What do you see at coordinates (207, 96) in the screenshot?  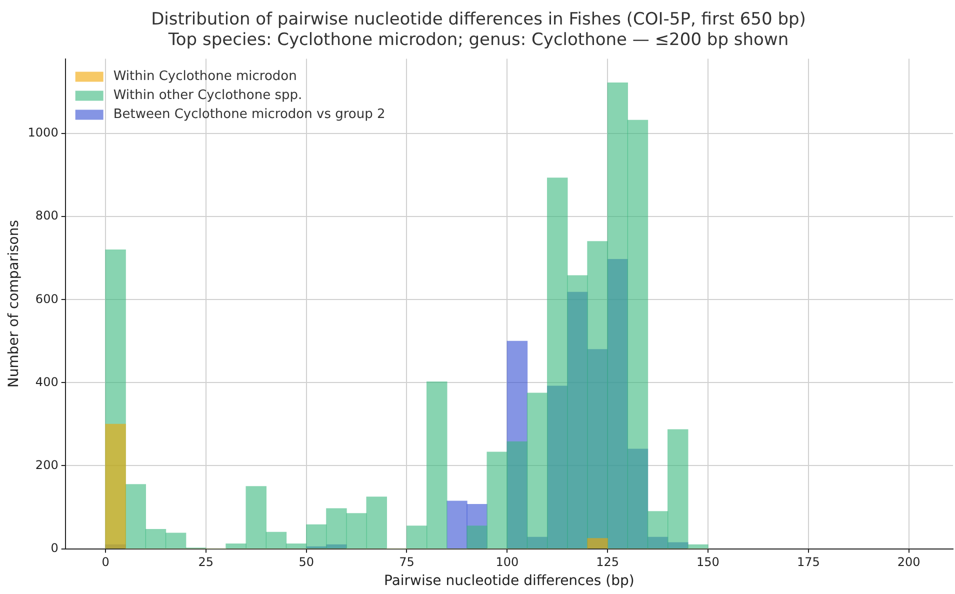 I see `legend-label: Within other Cyclothone spp.` at bounding box center [207, 96].